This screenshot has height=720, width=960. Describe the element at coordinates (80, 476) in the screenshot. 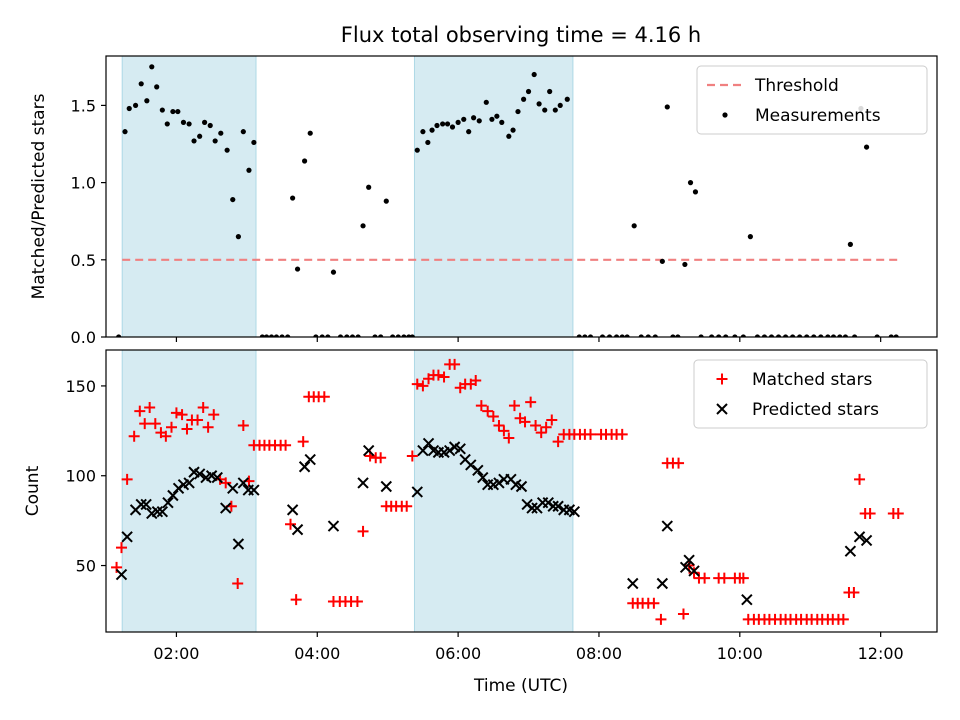

I see `y-tick-label: 100` at that location.